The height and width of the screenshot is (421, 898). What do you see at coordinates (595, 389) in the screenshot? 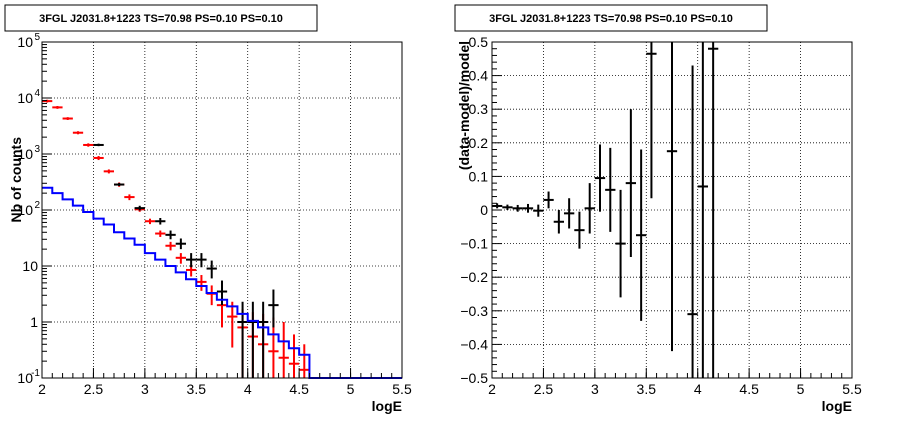
I see `x-tick-label: 3` at bounding box center [595, 389].